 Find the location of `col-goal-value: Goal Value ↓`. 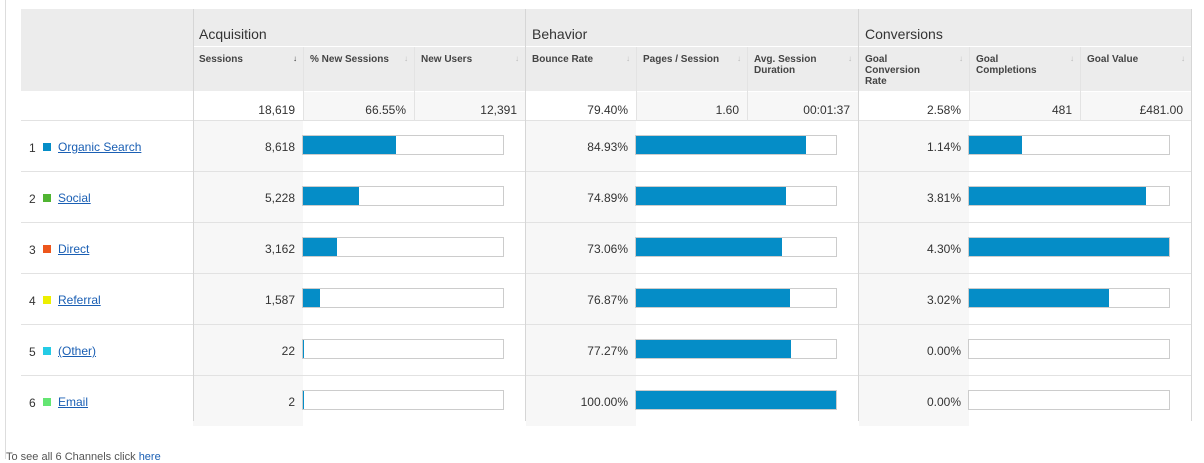

col-goal-value: Goal Value ↓ is located at coordinates (1136, 69).